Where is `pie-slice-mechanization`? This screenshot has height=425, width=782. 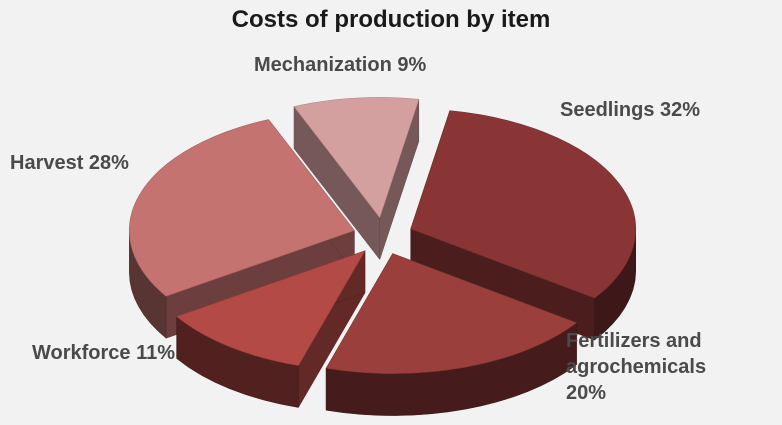
pie-slice-mechanization is located at coordinates (356, 179).